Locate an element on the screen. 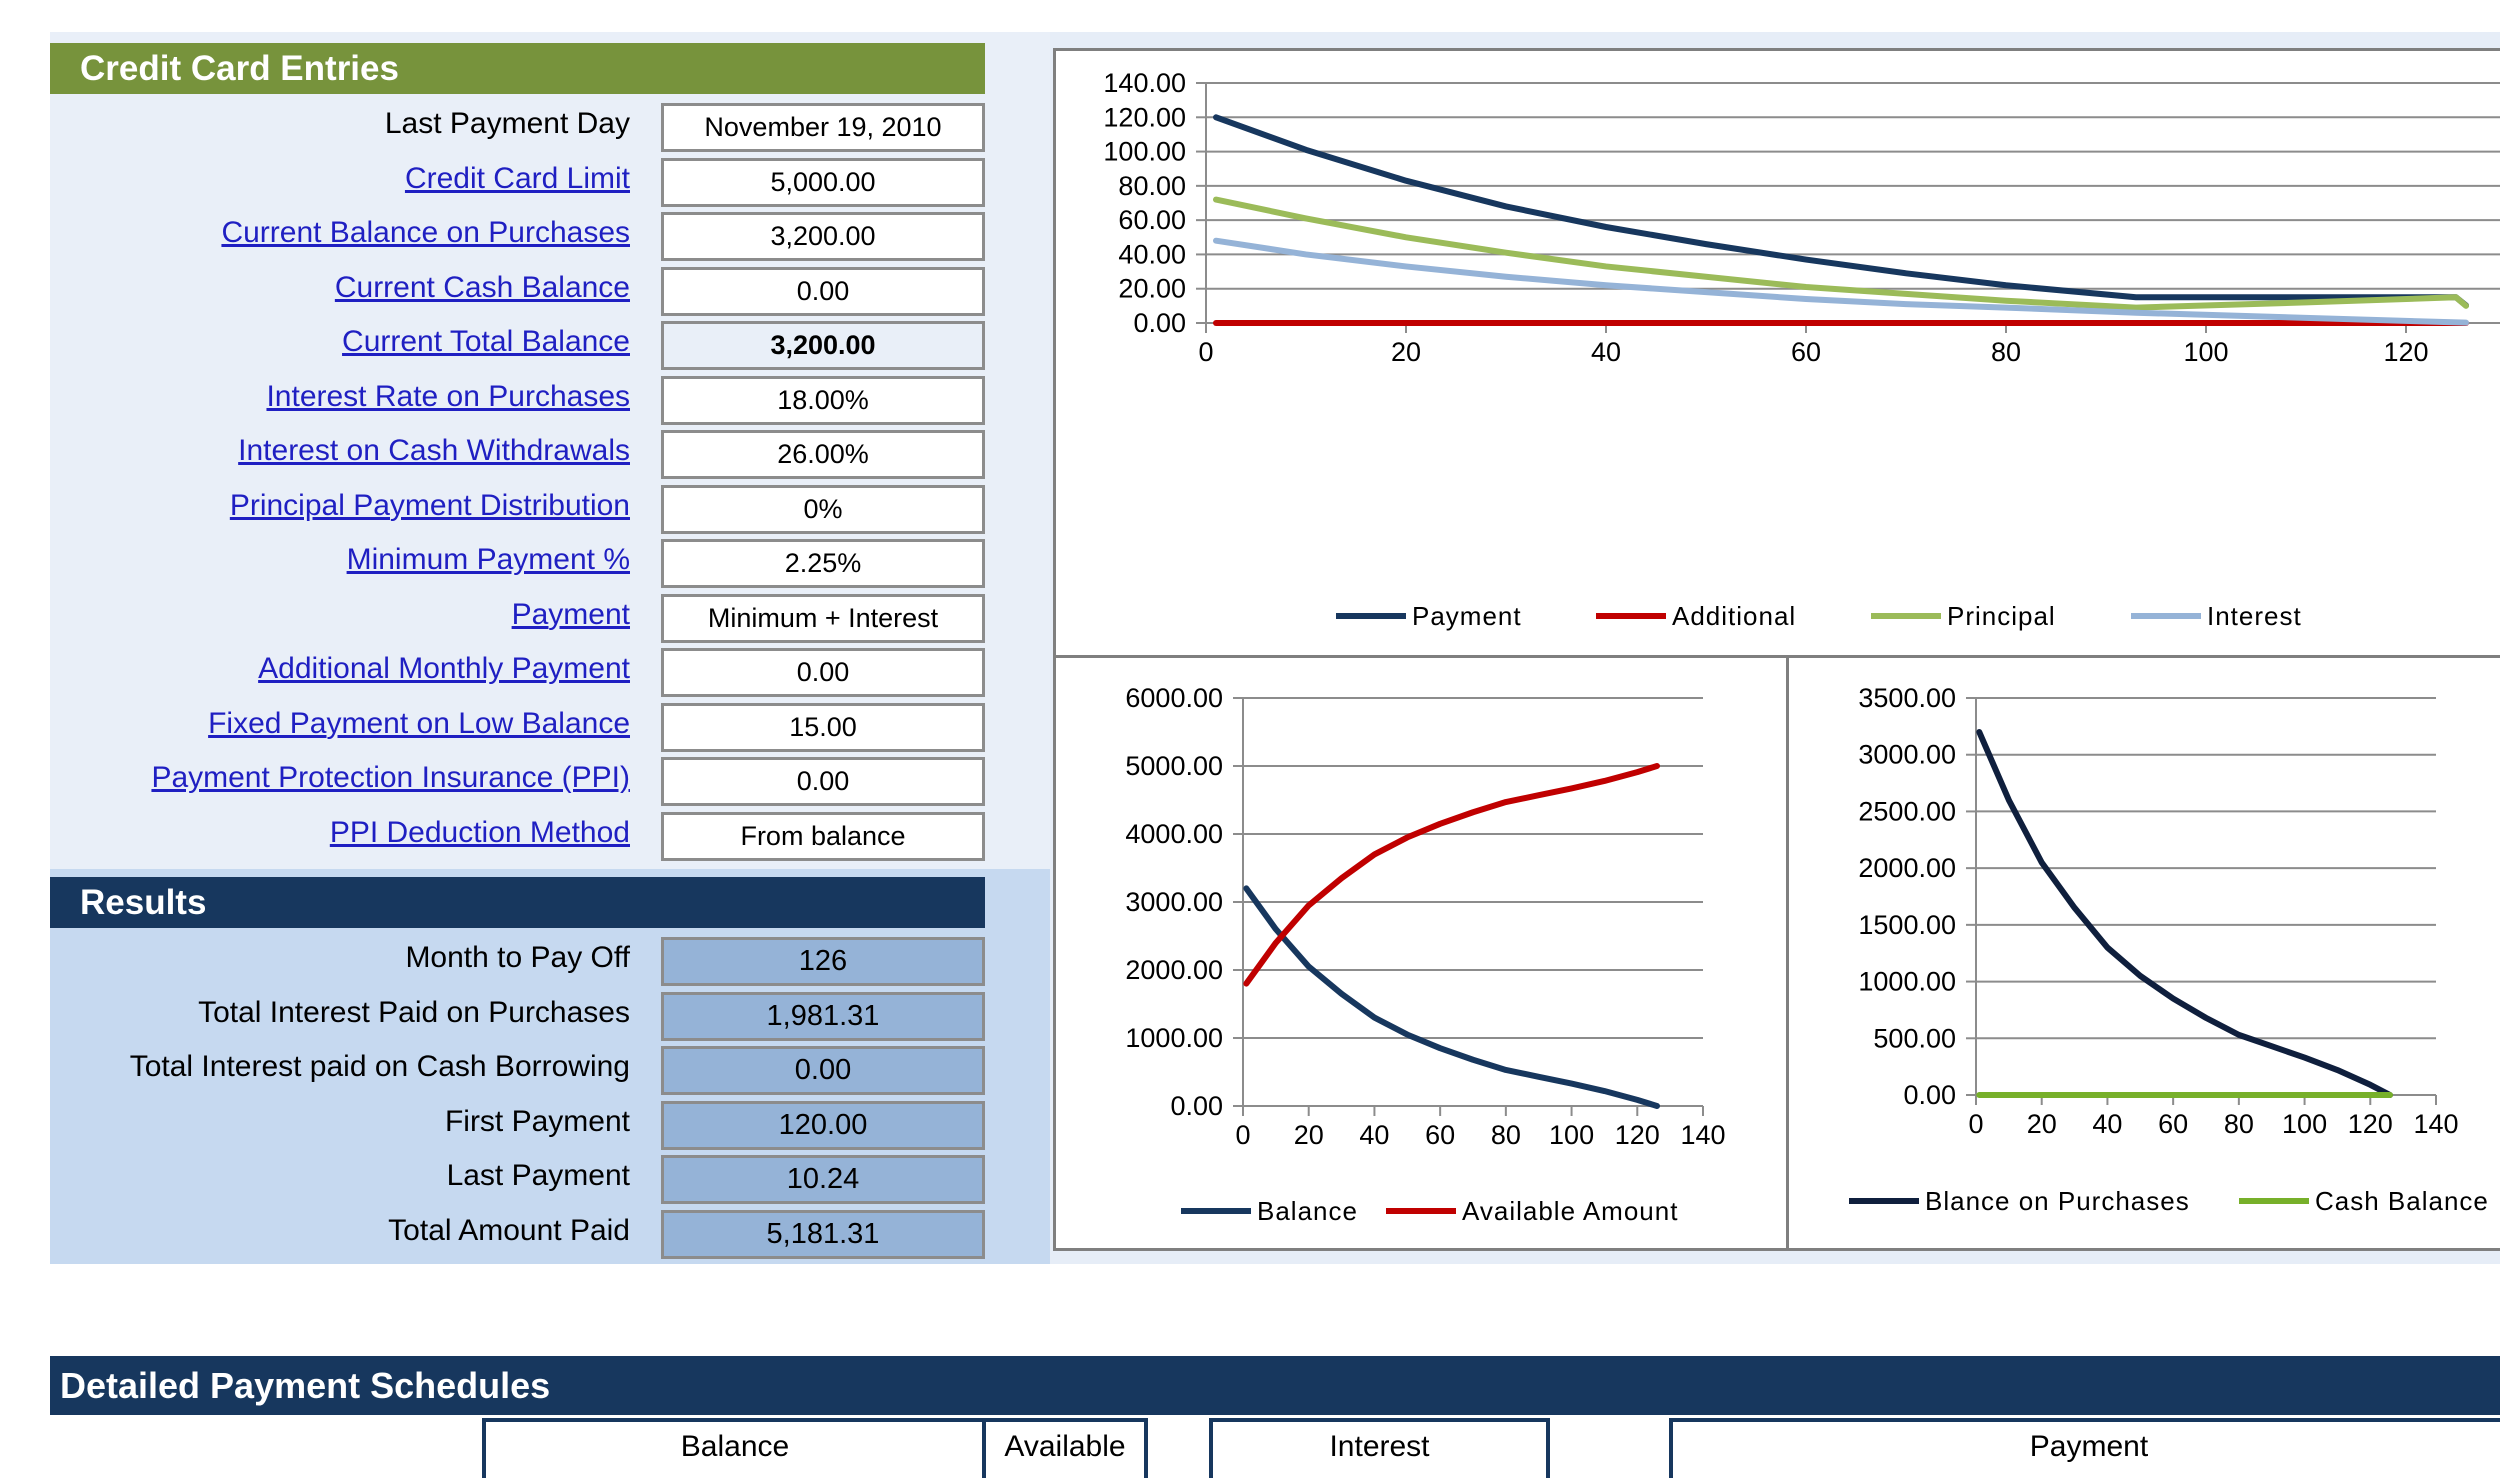 The image size is (2500, 1478). entry-label: Interest Rate on Purchases is located at coordinates (448, 396).